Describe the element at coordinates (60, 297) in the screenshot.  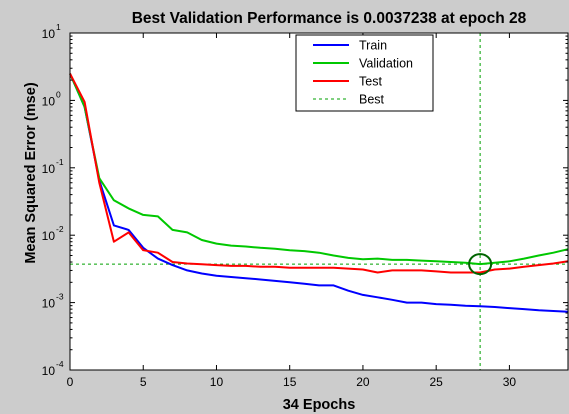
I see `y-tick-exponent: -3` at that location.